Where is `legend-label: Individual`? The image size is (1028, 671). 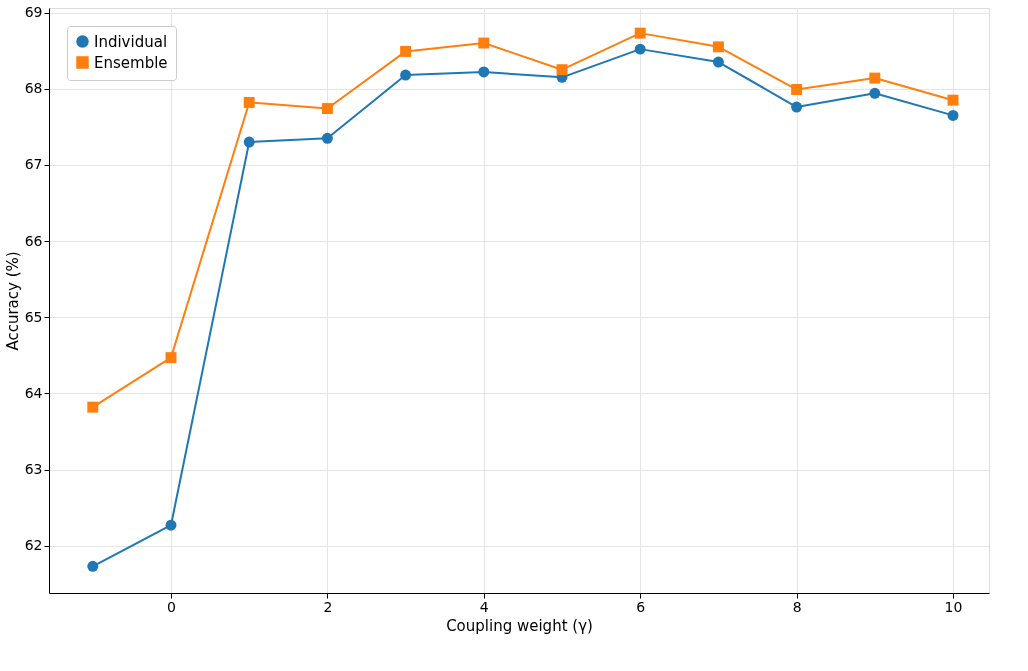 legend-label: Individual is located at coordinates (131, 41).